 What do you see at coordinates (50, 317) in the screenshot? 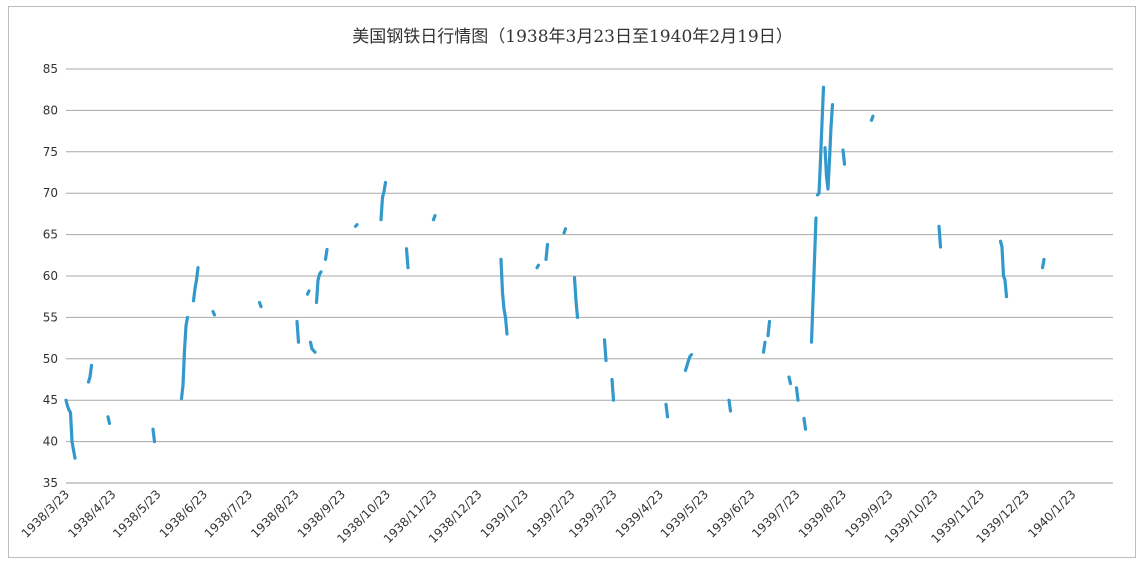
I see `y-tick-label: 55` at bounding box center [50, 317].